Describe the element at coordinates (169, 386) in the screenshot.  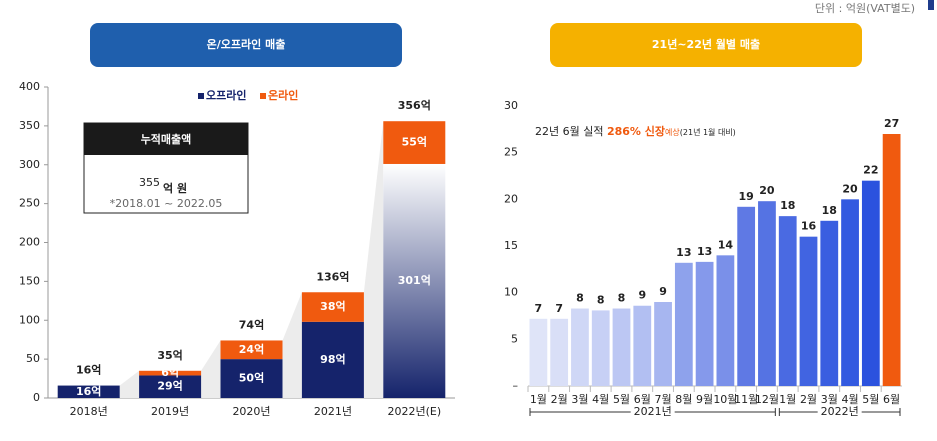
I see `data-label: 29억` at that location.